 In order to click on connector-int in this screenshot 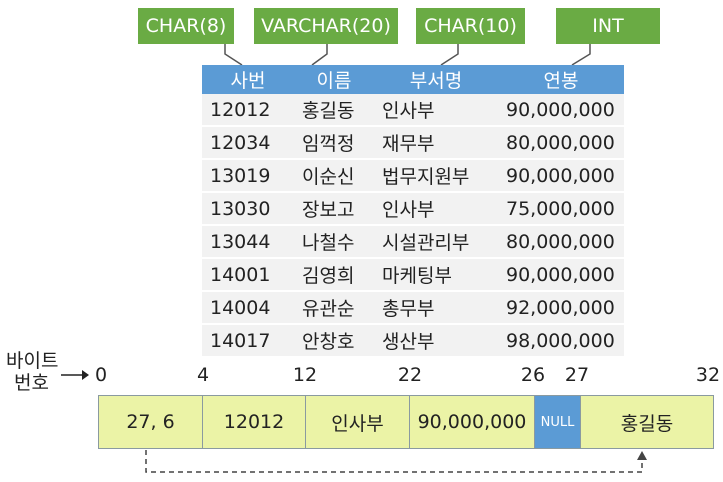, I will do `click(581, 55)`.